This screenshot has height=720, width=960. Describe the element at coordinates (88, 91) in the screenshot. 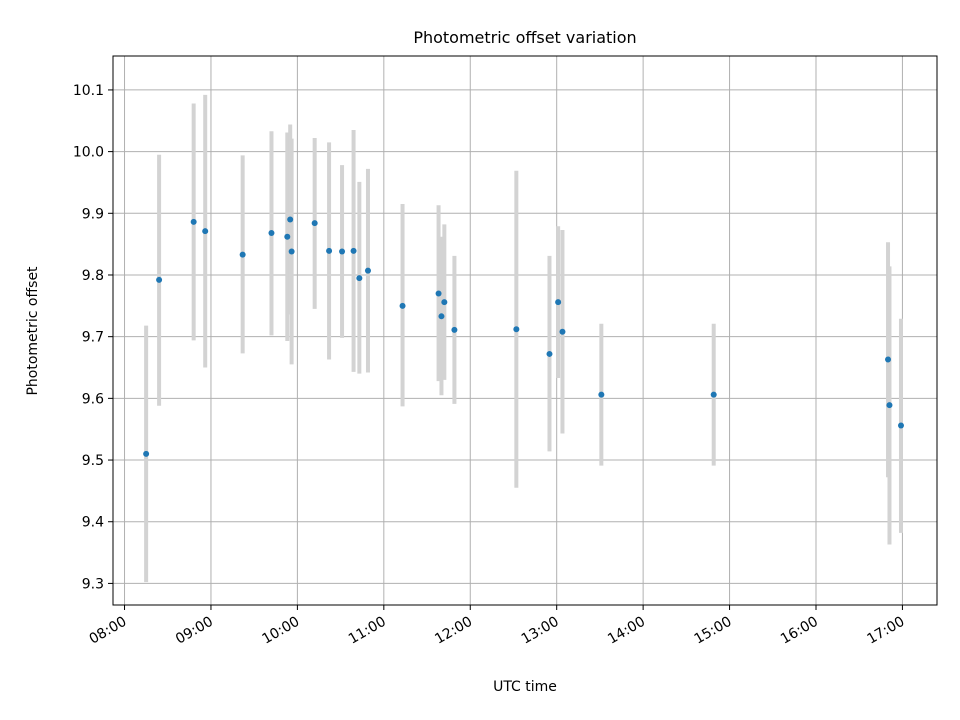

I see `y-tick-label: 10.1` at that location.